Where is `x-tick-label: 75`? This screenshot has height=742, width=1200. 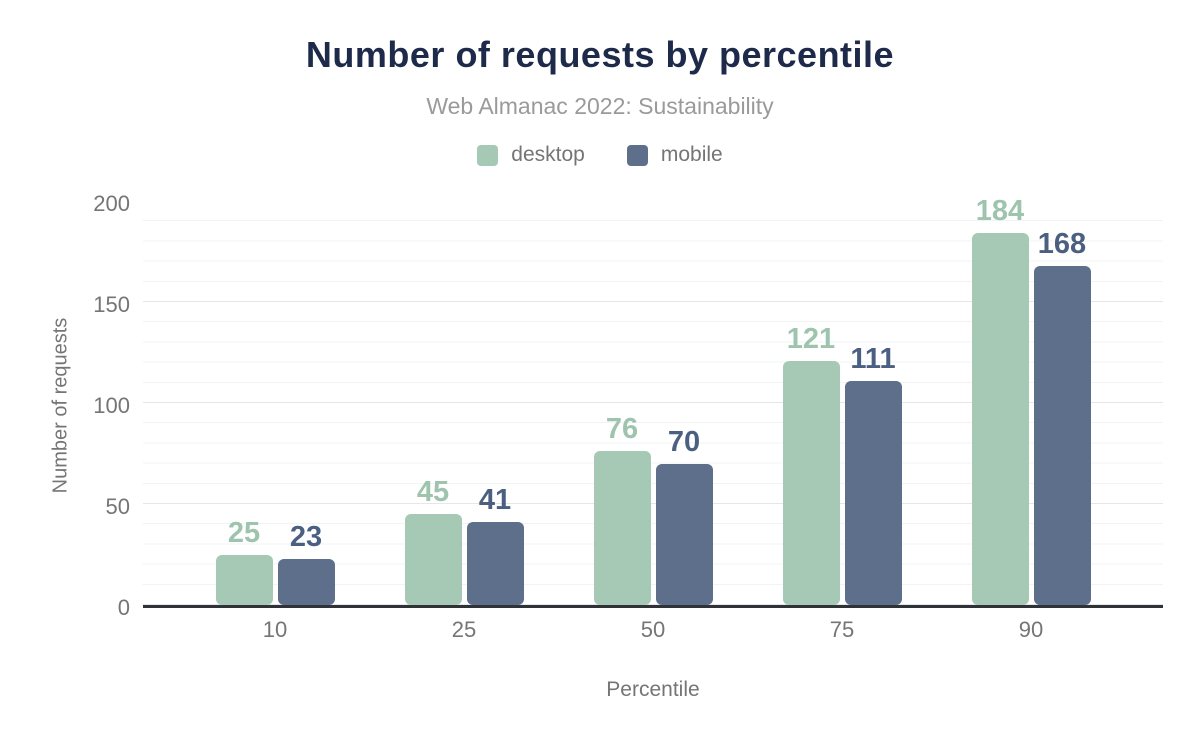 x-tick-label: 75 is located at coordinates (842, 629).